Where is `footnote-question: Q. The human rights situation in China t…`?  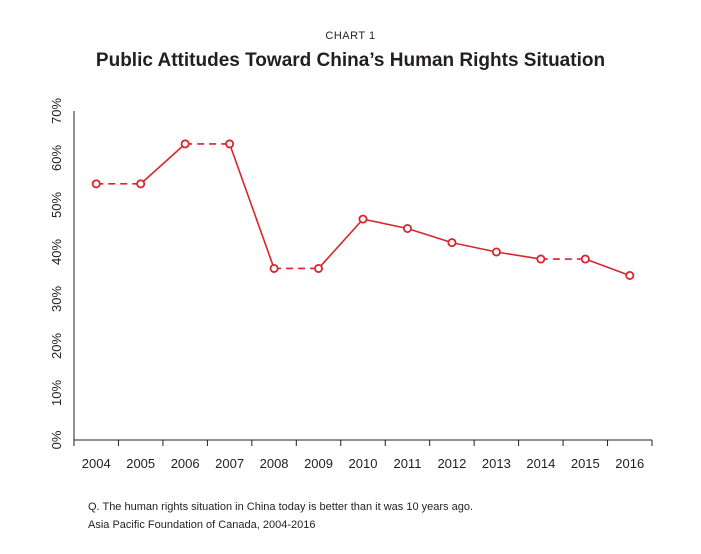
footnote-question: Q. The human rights situation in China t… is located at coordinates (281, 507).